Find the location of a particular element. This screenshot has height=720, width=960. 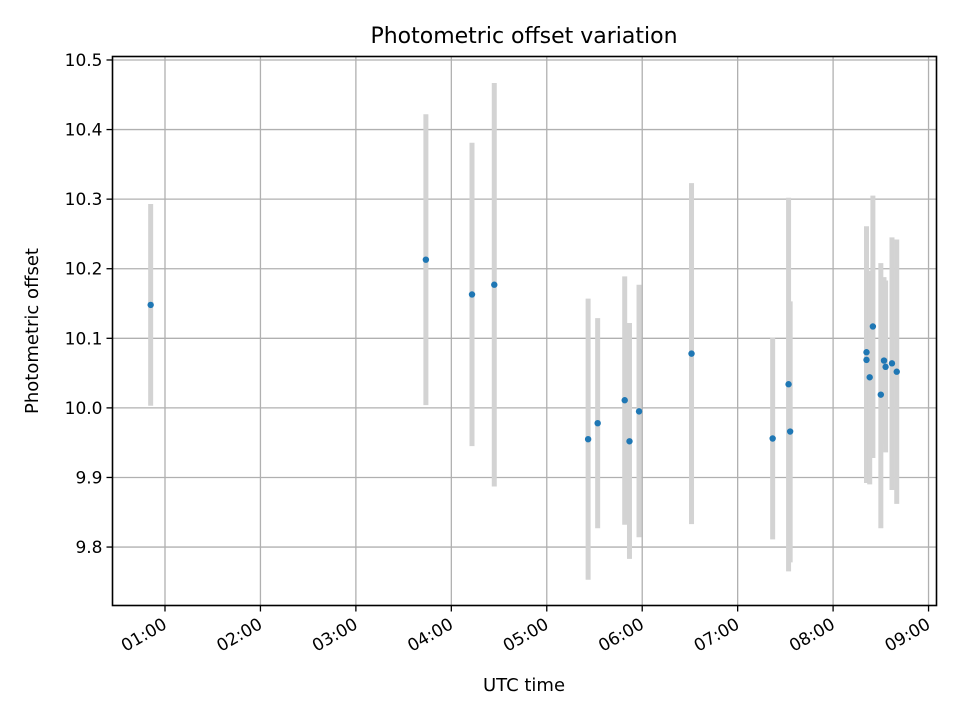

x-tick-label: 08:00 is located at coordinates (812, 636).